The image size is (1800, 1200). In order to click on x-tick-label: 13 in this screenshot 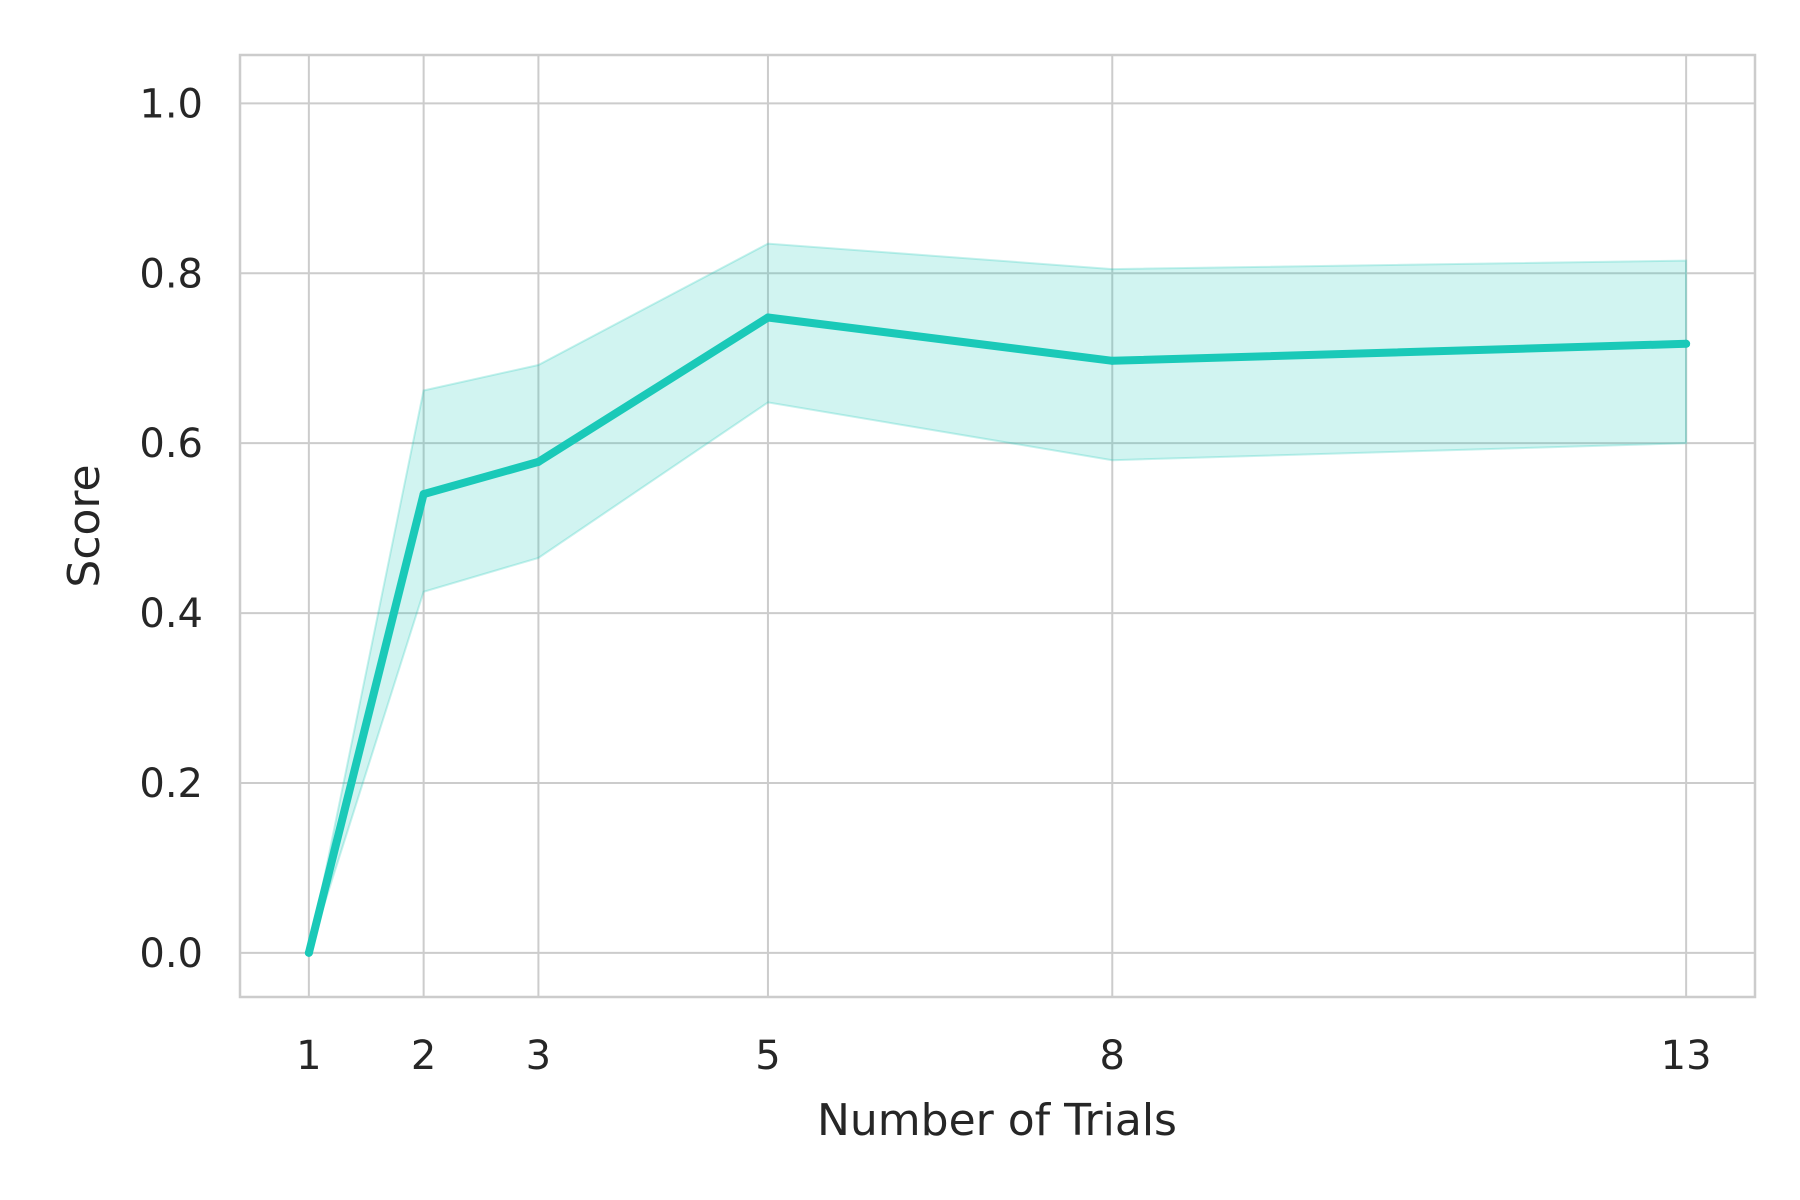, I will do `click(1686, 1056)`.